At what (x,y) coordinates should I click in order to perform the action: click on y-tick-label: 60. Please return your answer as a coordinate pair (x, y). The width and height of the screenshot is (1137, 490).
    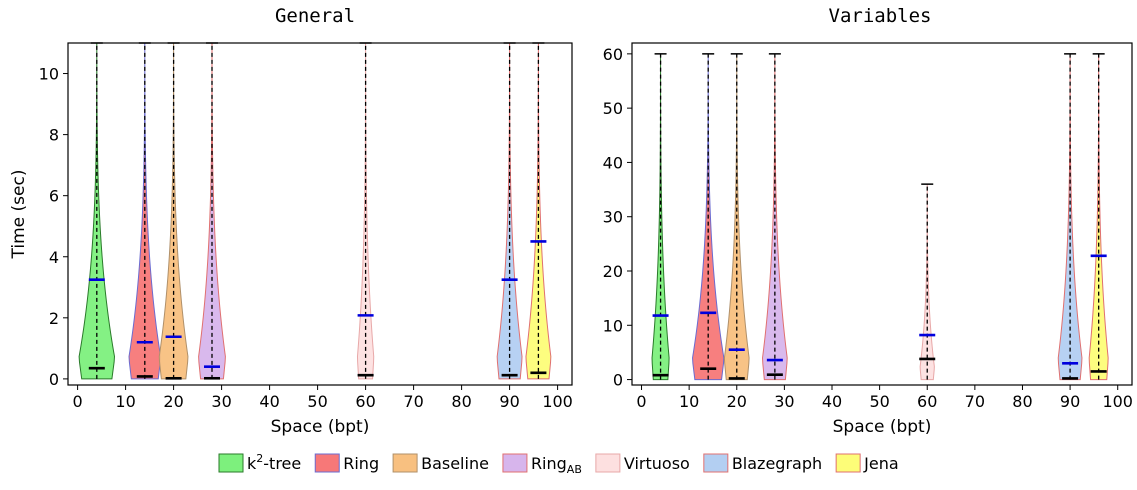
    Looking at the image, I should click on (613, 54).